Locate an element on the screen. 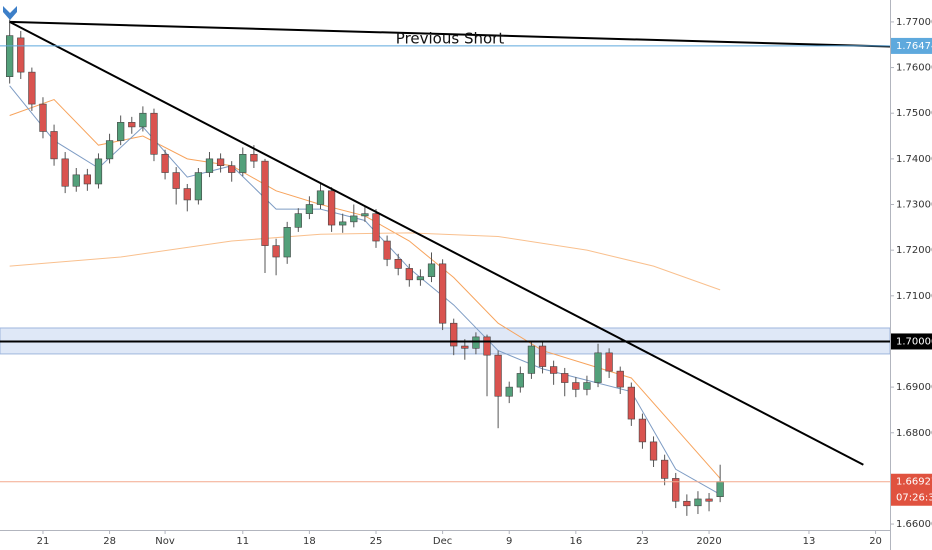 The width and height of the screenshot is (932, 550). y-tick-label: 1.73000 is located at coordinates (914, 205).